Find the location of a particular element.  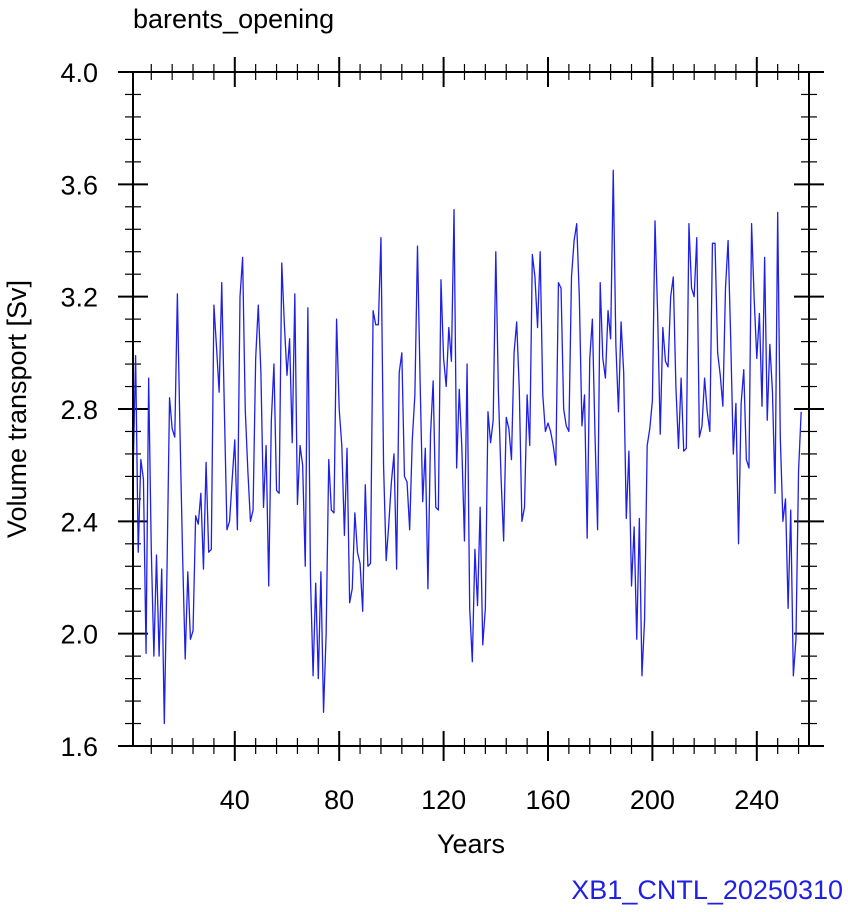

y-axis-label: Volume transport [Sv] is located at coordinates (17, 409).